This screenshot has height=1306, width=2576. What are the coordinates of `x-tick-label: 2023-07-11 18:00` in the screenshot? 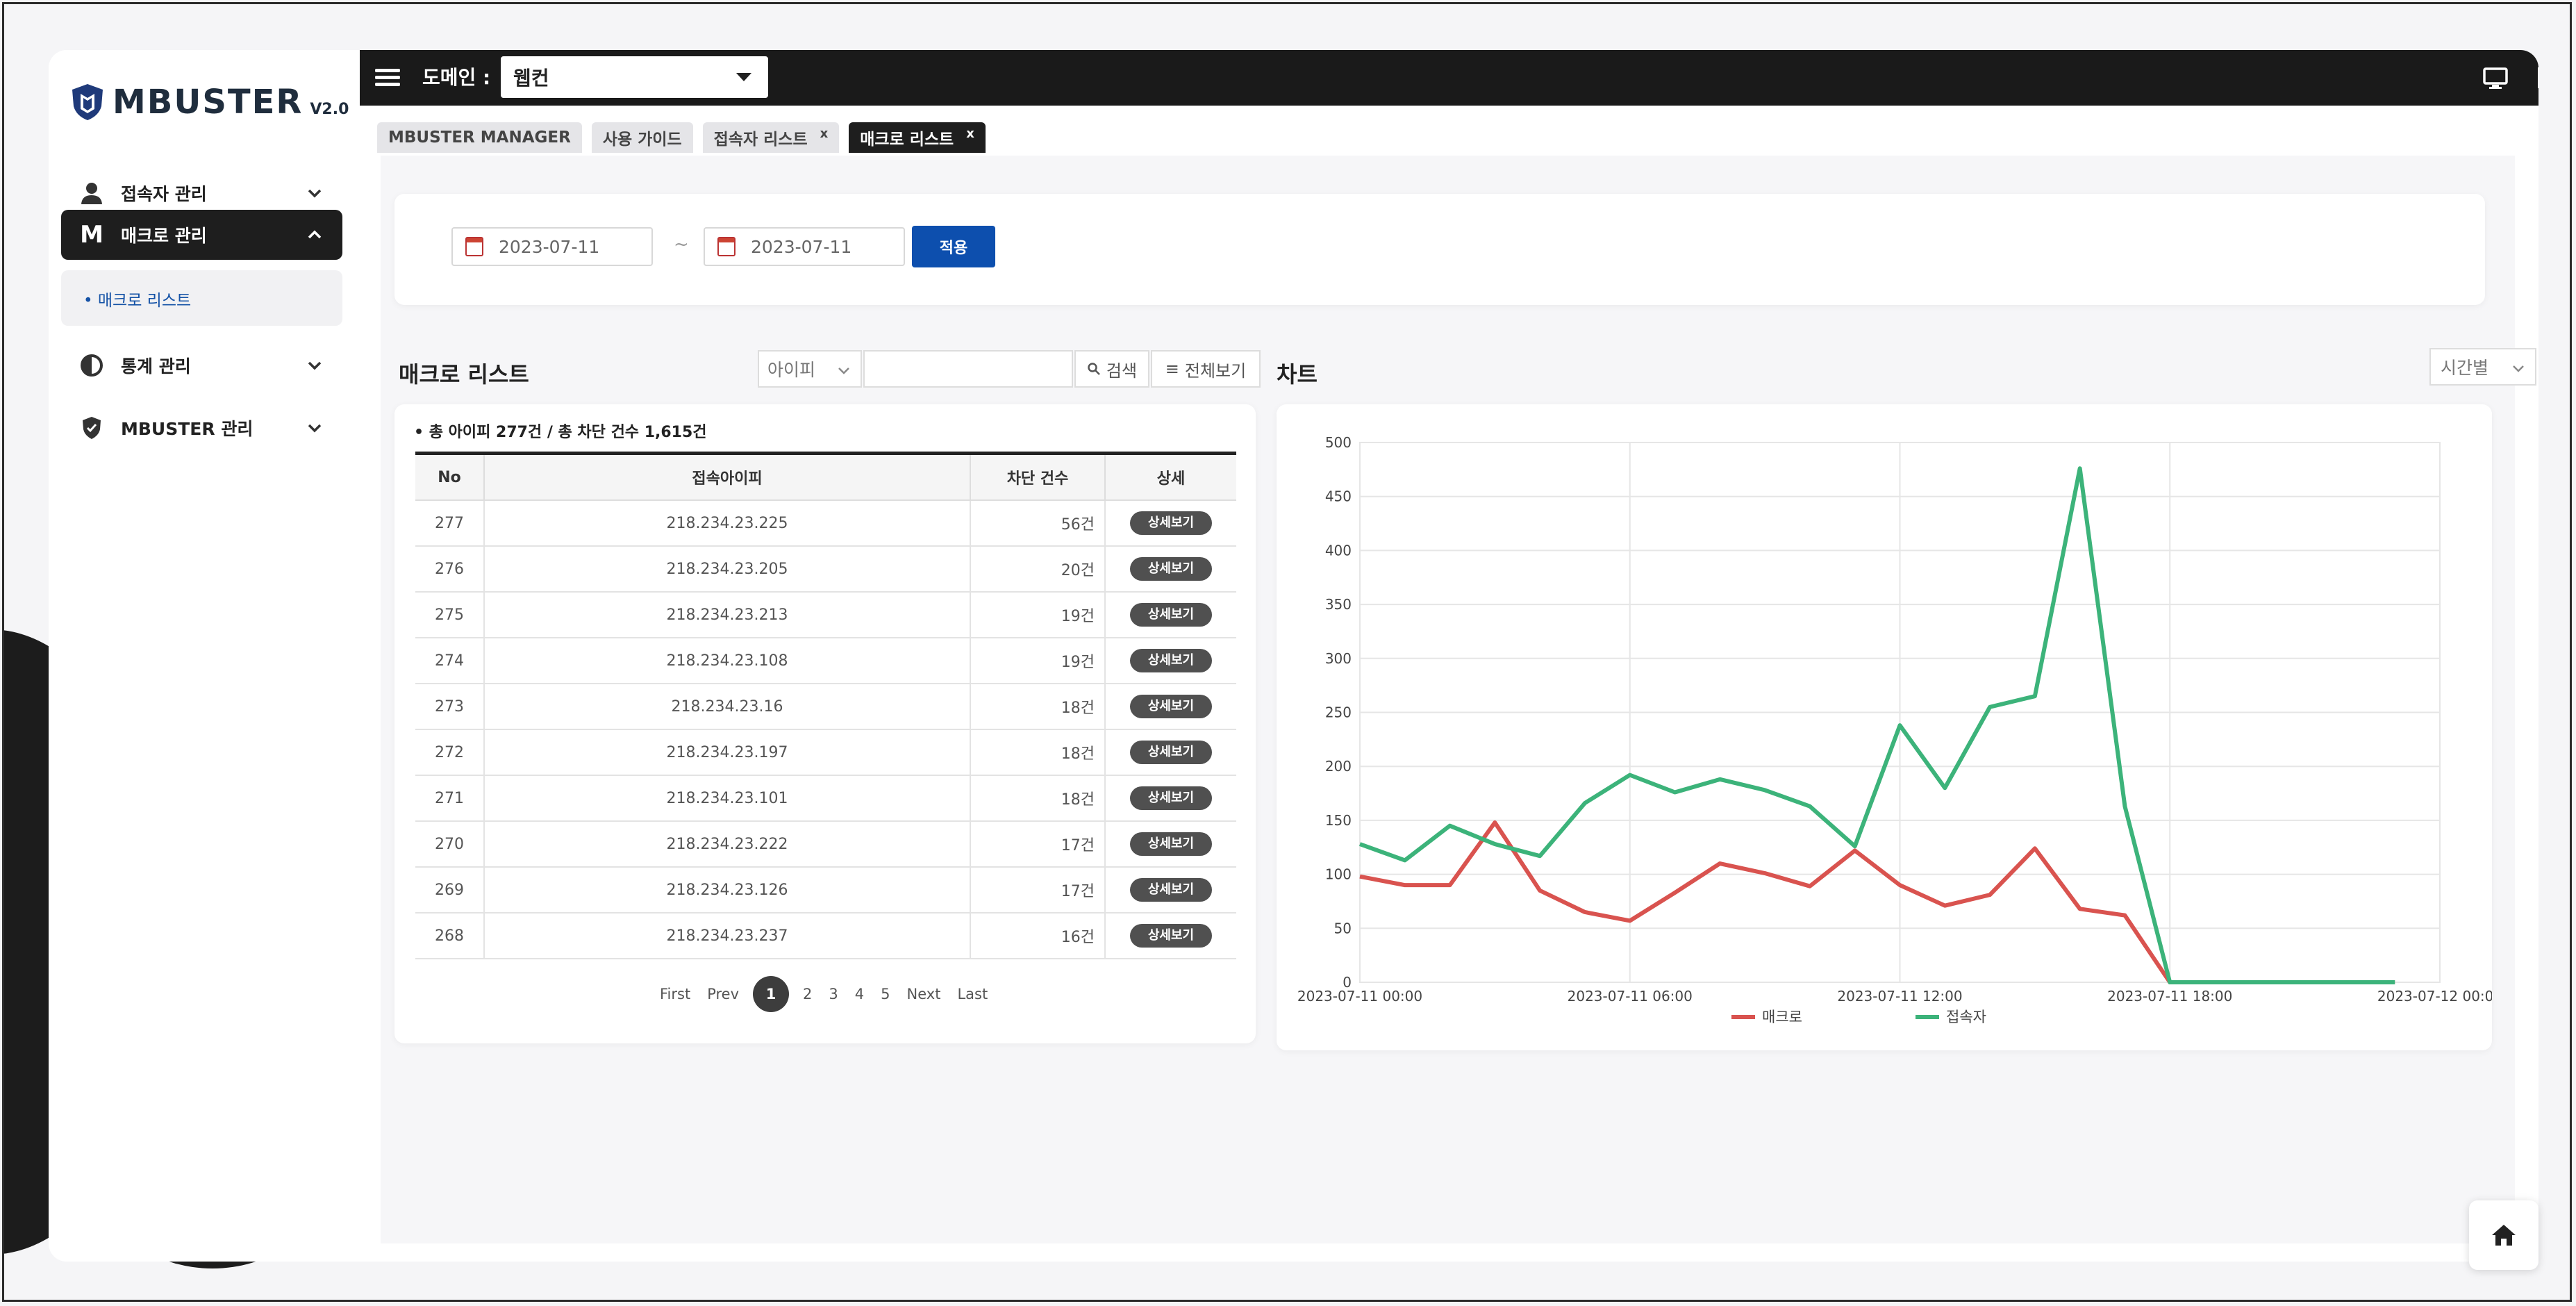 It's located at (2169, 996).